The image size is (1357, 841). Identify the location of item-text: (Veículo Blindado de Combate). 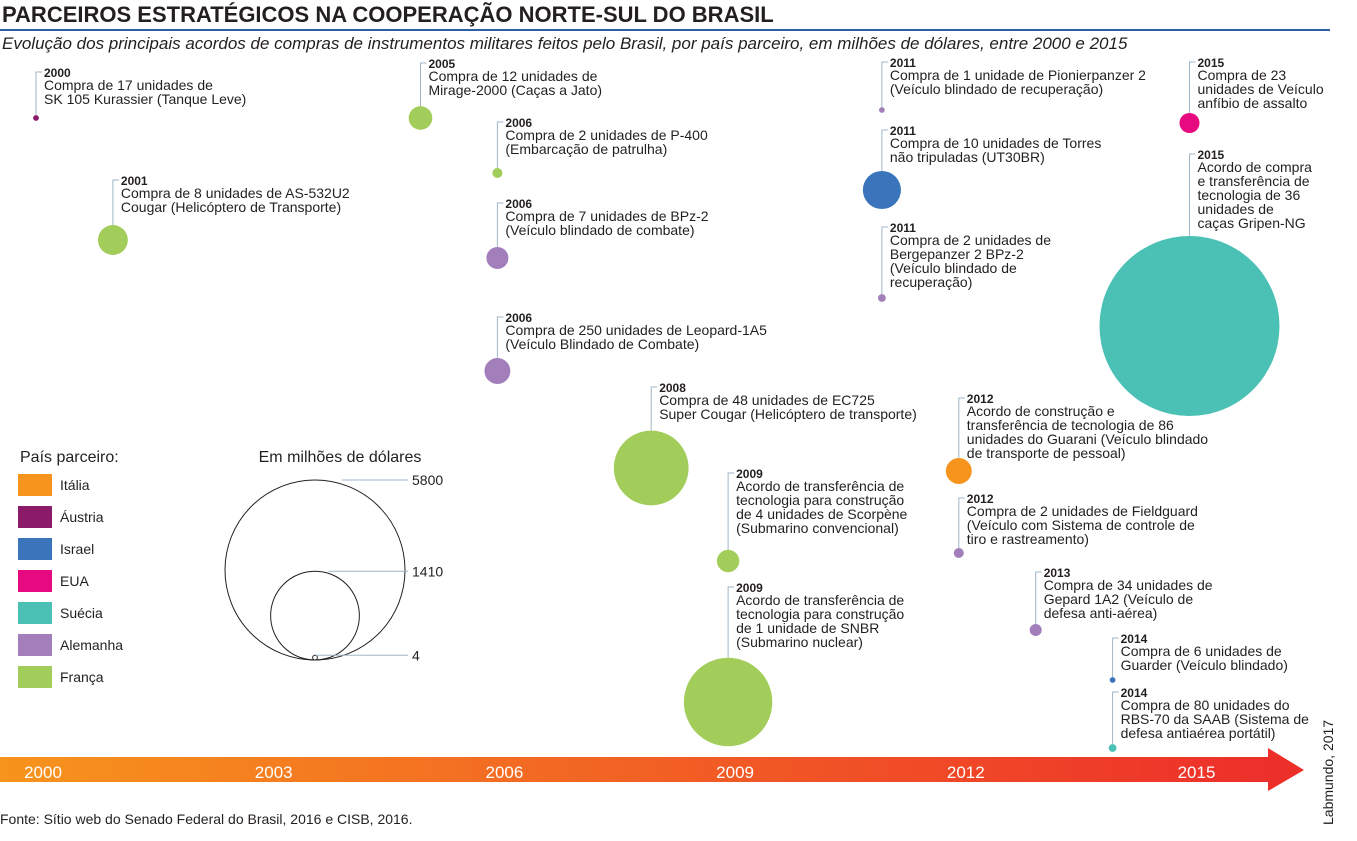
(602, 344).